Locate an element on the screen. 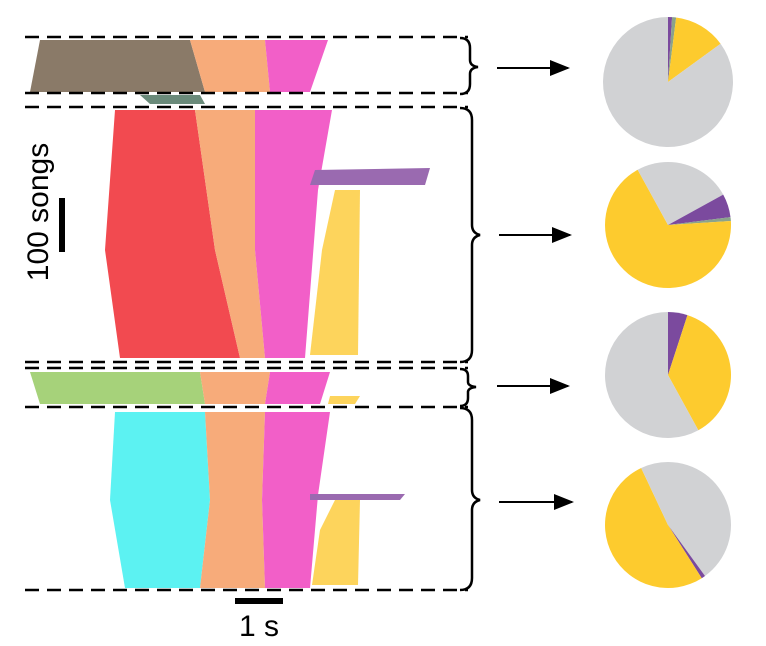 The height and width of the screenshot is (646, 766). arrows is located at coordinates (535, 285).